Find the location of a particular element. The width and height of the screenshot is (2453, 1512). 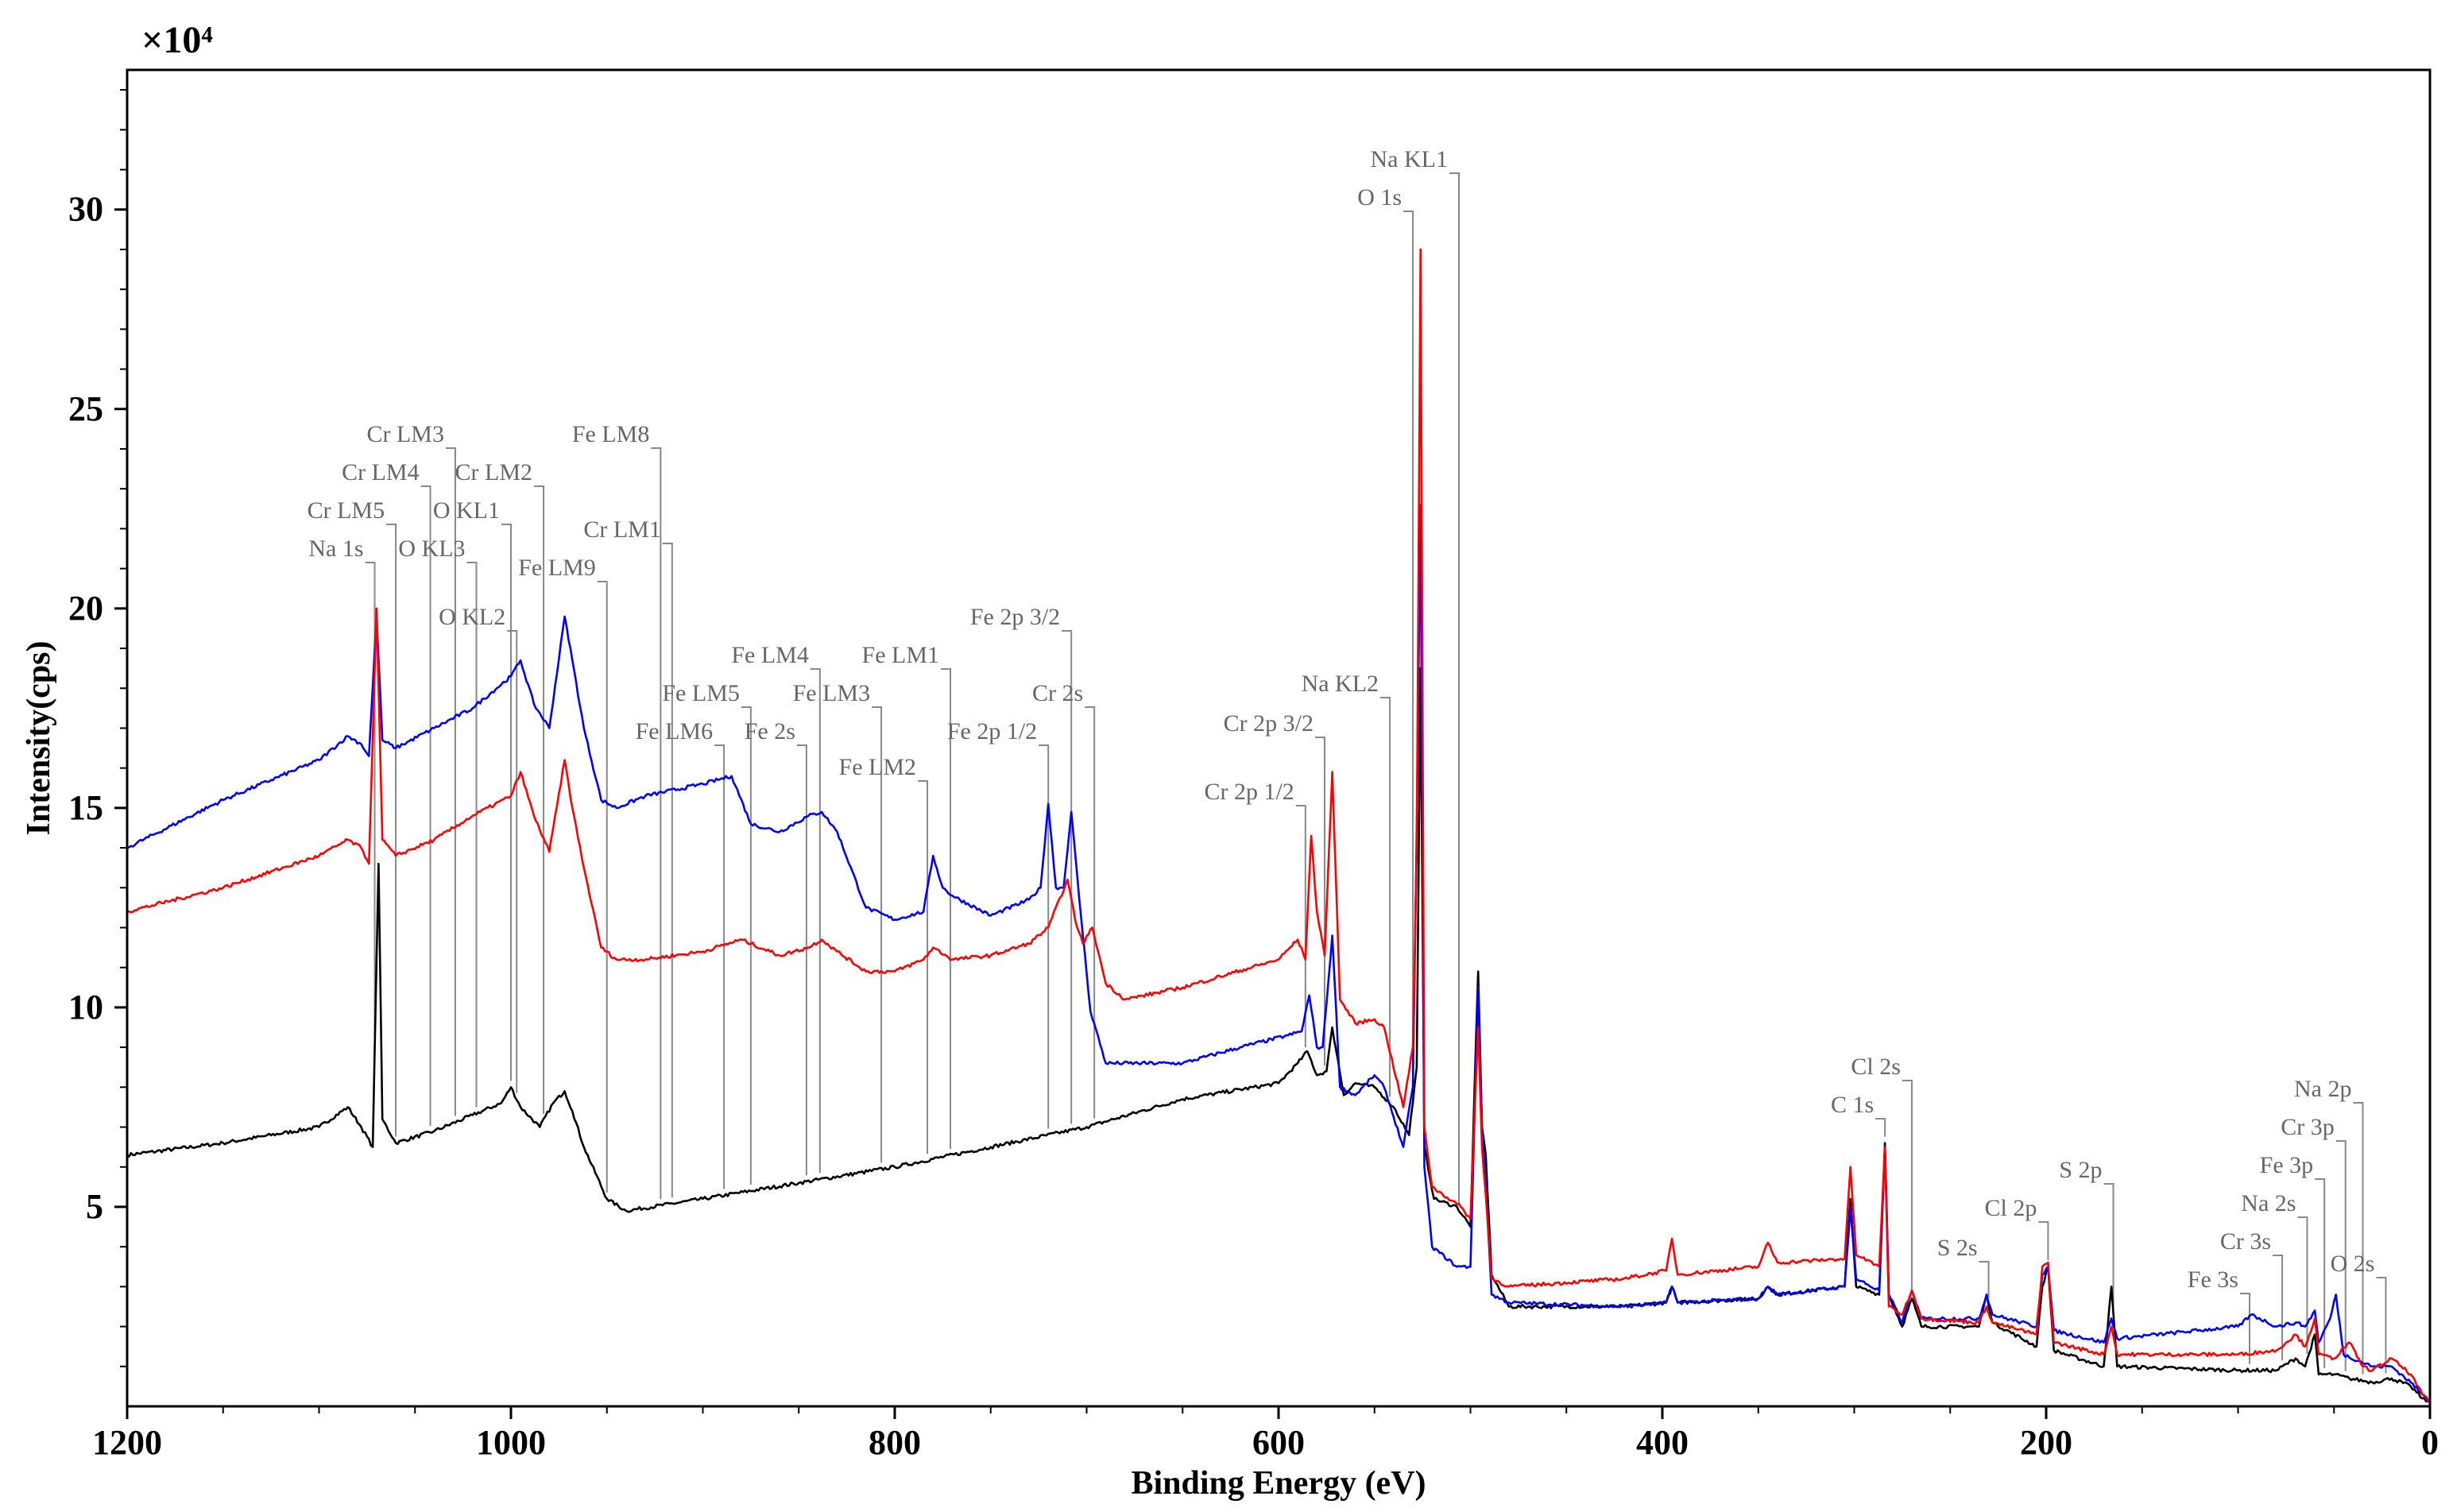

peak-label: Na 2p is located at coordinates (2322, 1089).